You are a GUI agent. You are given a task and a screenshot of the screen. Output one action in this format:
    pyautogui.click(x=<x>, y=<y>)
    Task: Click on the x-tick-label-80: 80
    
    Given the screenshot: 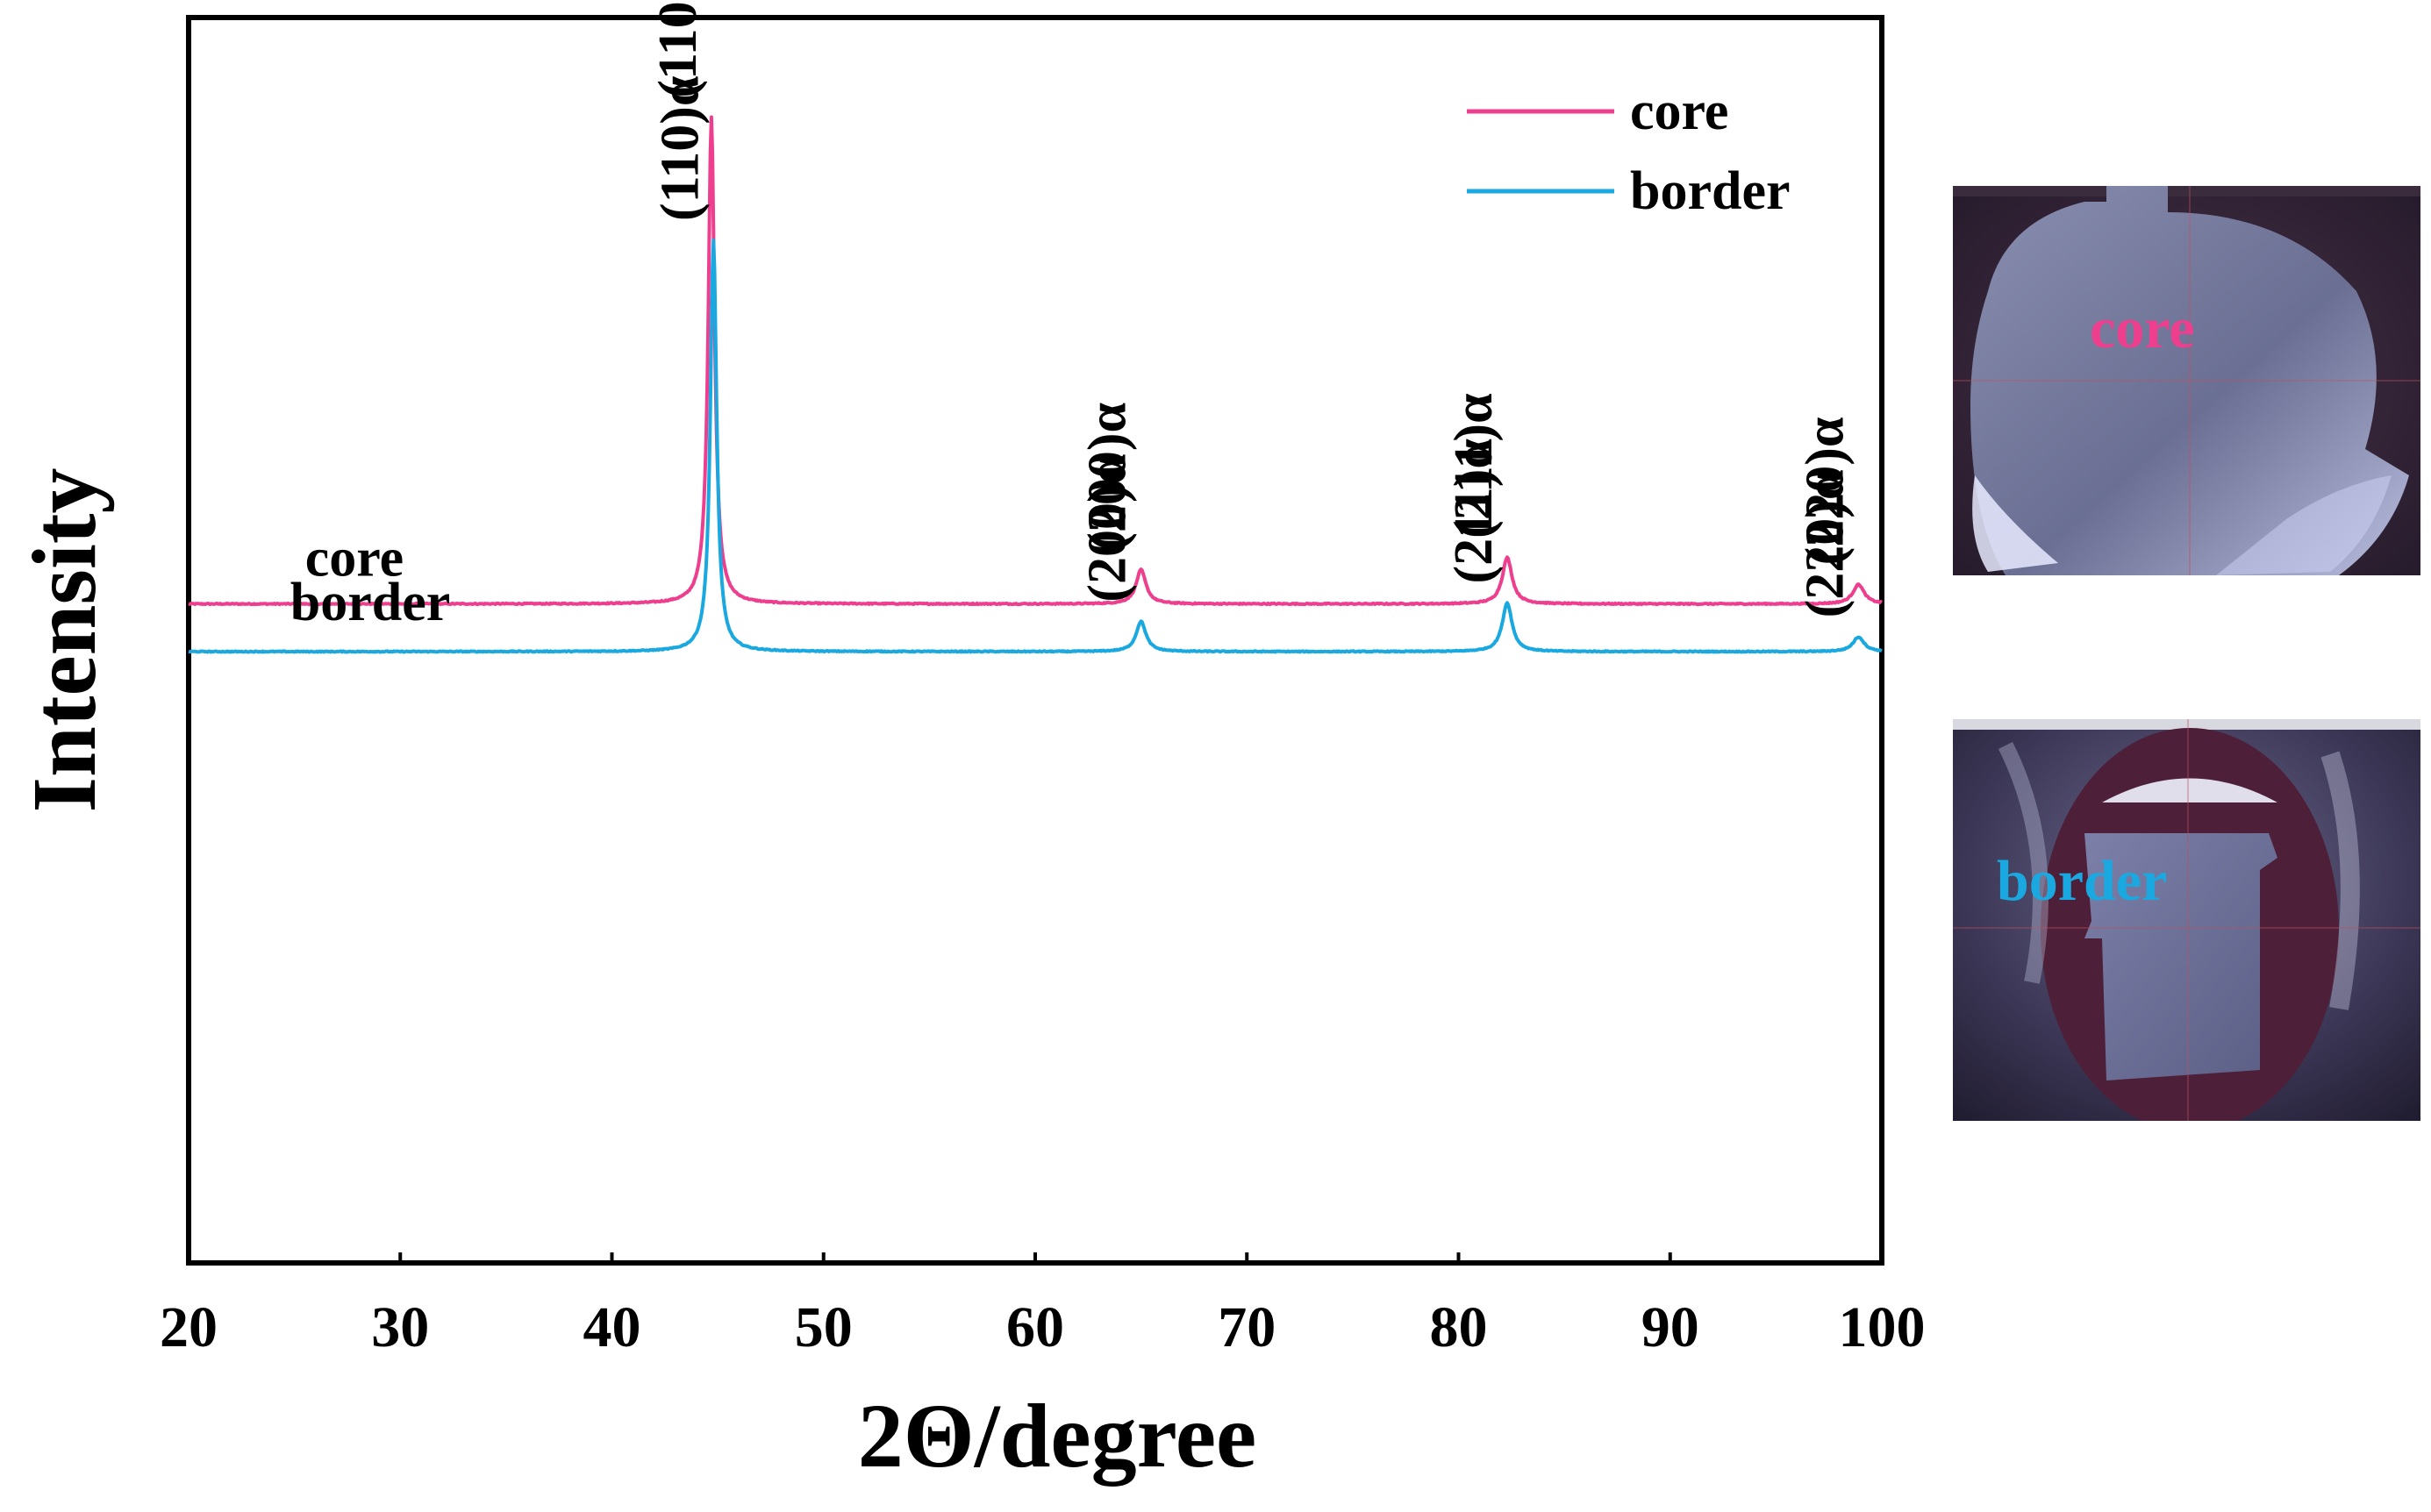 What is the action you would take?
    pyautogui.click(x=1459, y=1327)
    